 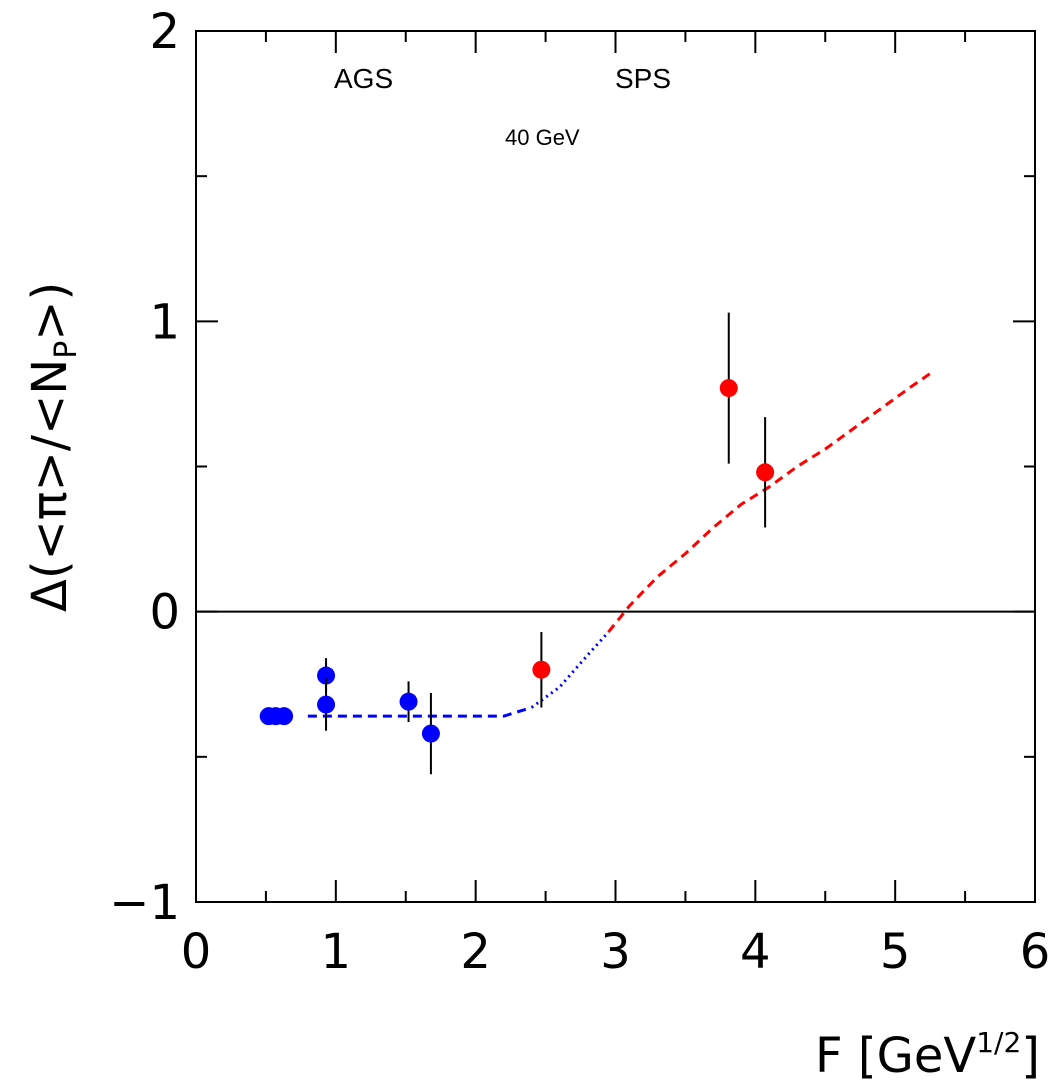 I want to click on x-tick-labels: 0 1 2 3 4 5 6, so click(x=616, y=952).